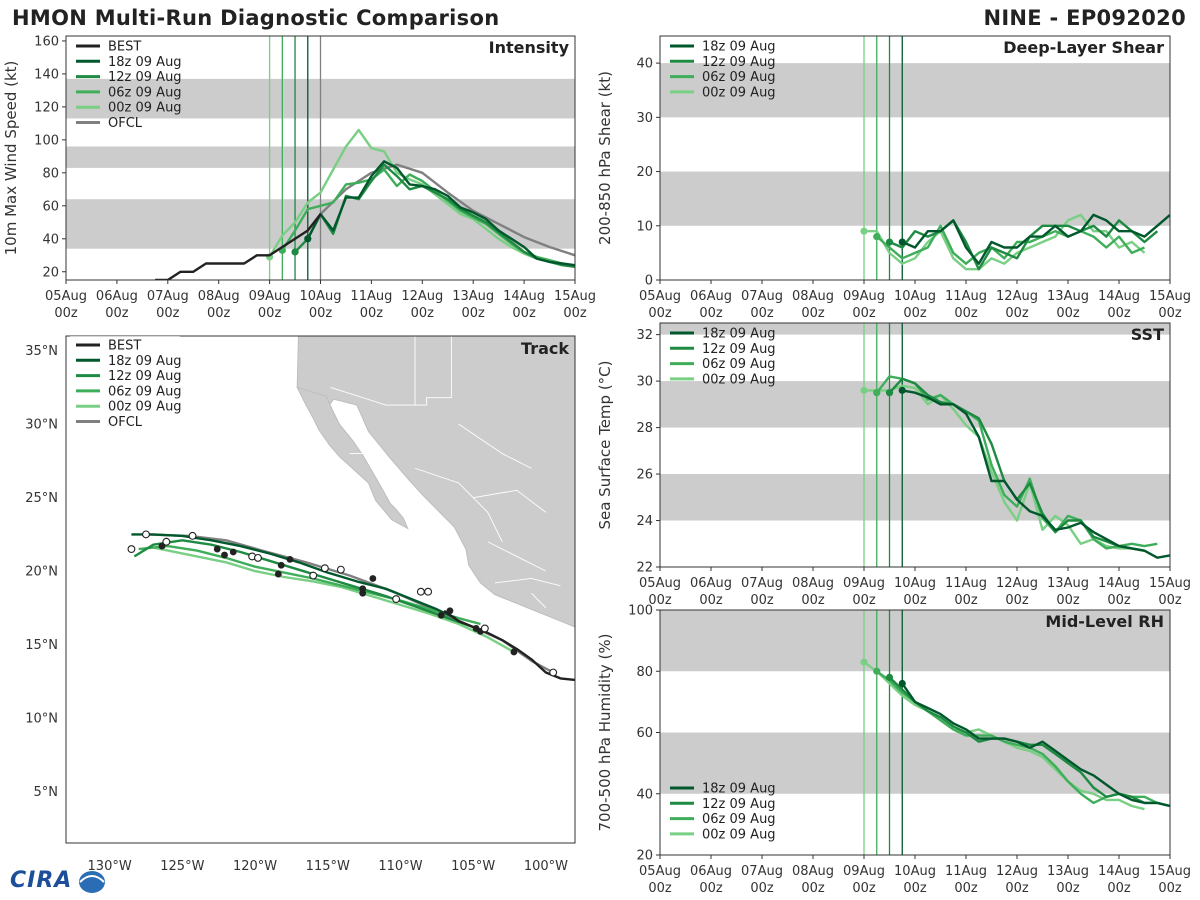  What do you see at coordinates (66, 296) in the screenshot?
I see `x-tick-label-date: 05Aug` at bounding box center [66, 296].